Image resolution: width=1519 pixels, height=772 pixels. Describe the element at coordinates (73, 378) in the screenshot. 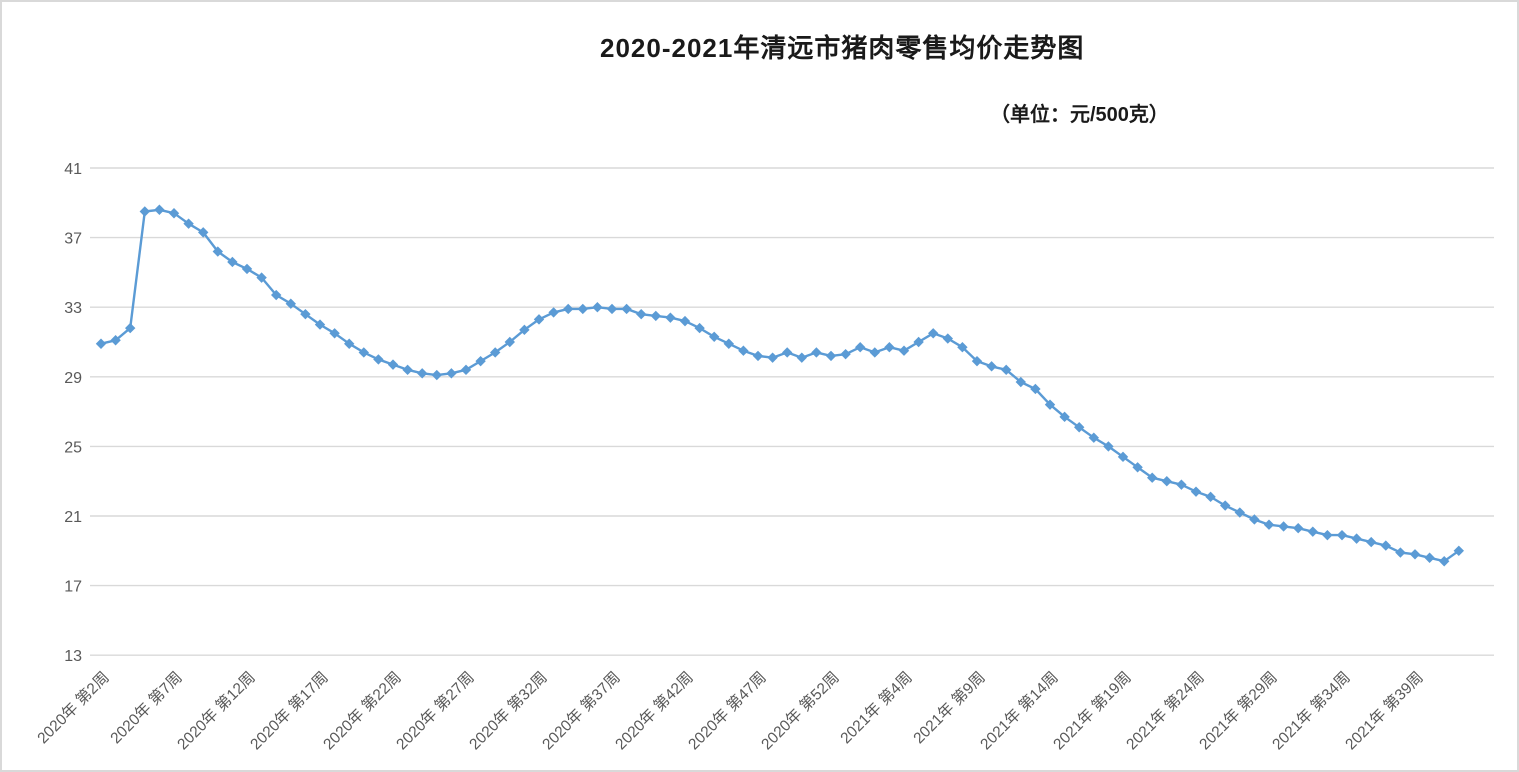

I see `y-axis-tick-label: 29` at that location.